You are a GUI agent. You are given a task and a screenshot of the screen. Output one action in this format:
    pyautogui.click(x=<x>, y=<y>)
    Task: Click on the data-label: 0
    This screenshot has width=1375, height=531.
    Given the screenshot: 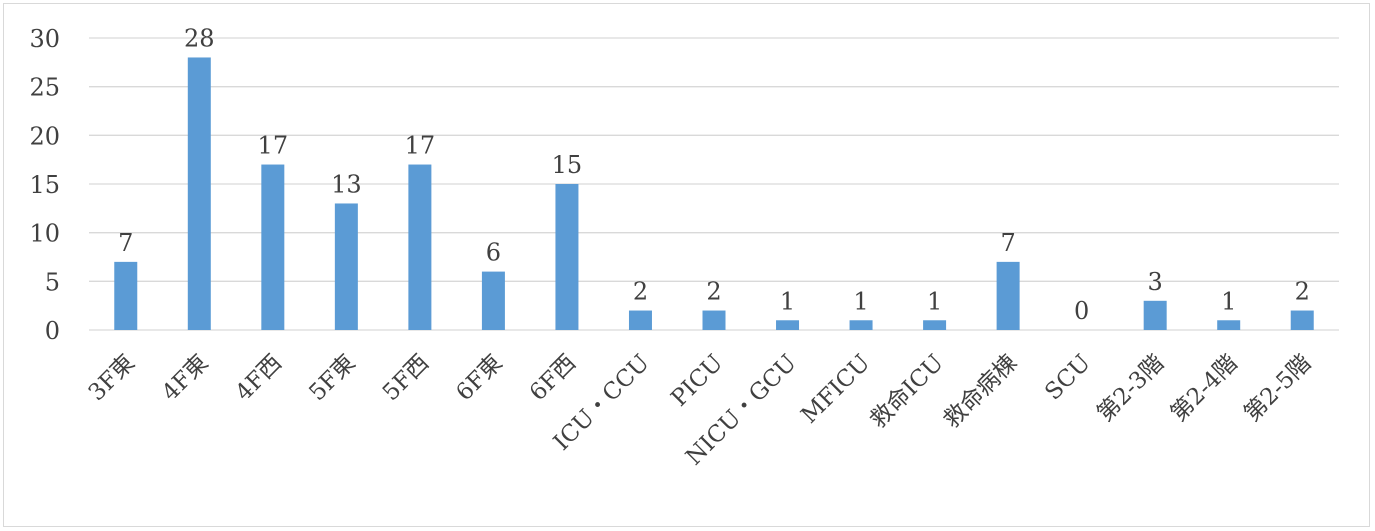 What is the action you would take?
    pyautogui.click(x=1081, y=311)
    